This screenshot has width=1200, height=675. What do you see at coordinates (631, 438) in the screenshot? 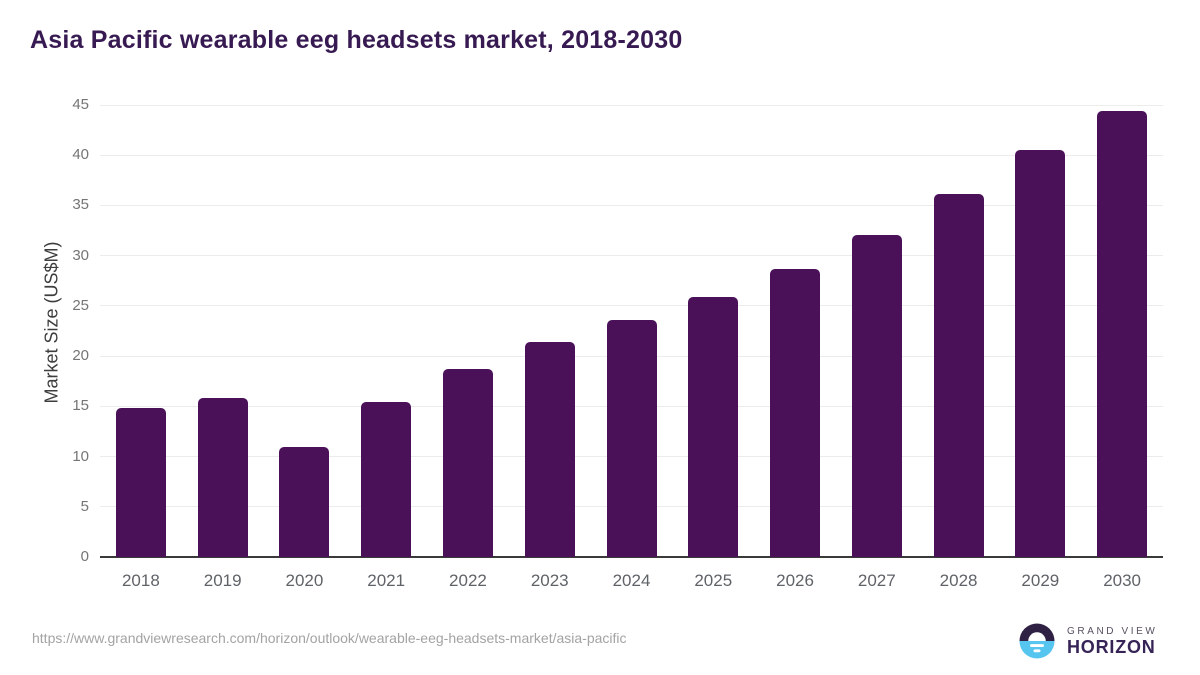
I see `bar-2024` at bounding box center [631, 438].